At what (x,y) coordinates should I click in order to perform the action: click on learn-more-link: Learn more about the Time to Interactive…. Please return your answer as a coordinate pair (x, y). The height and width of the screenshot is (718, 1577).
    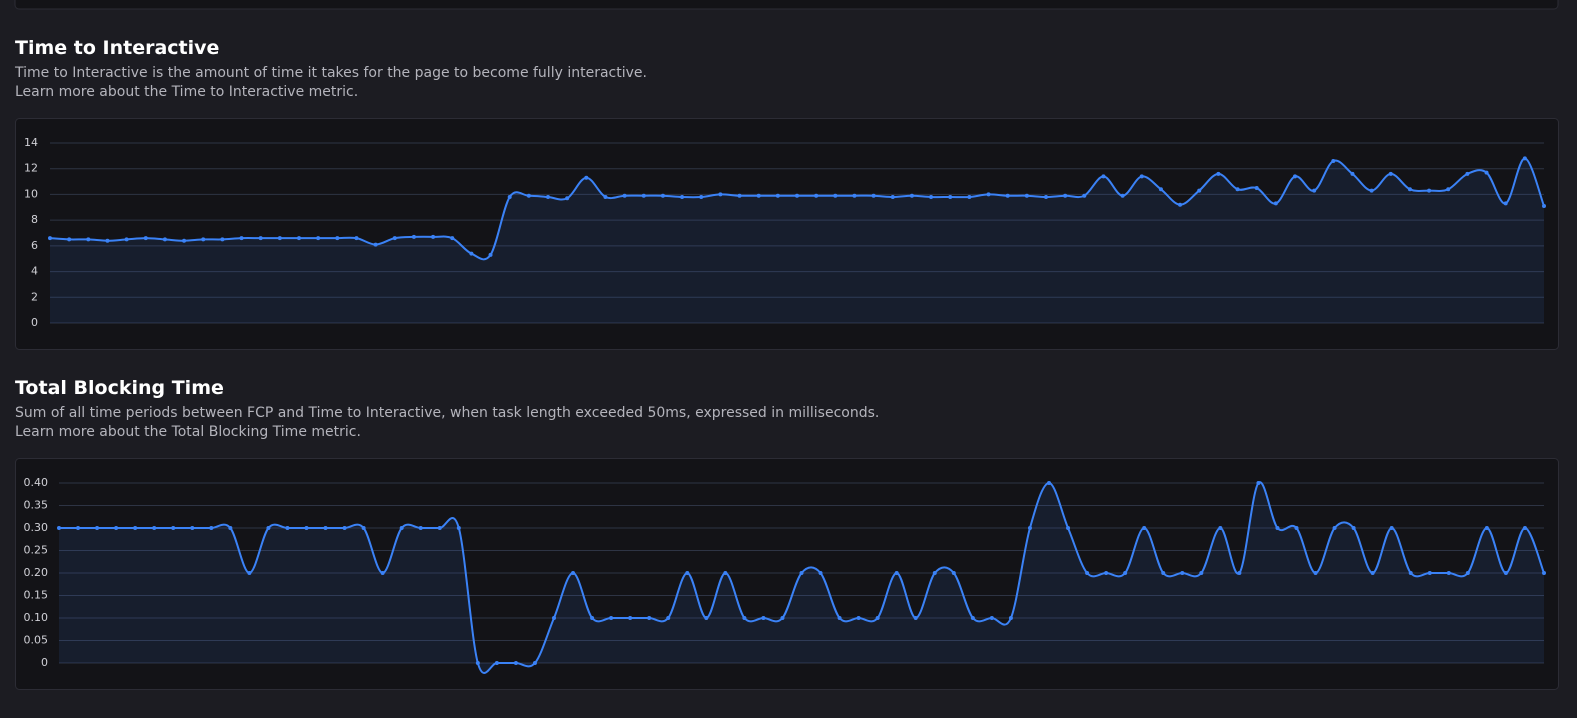
    Looking at the image, I should click on (186, 92).